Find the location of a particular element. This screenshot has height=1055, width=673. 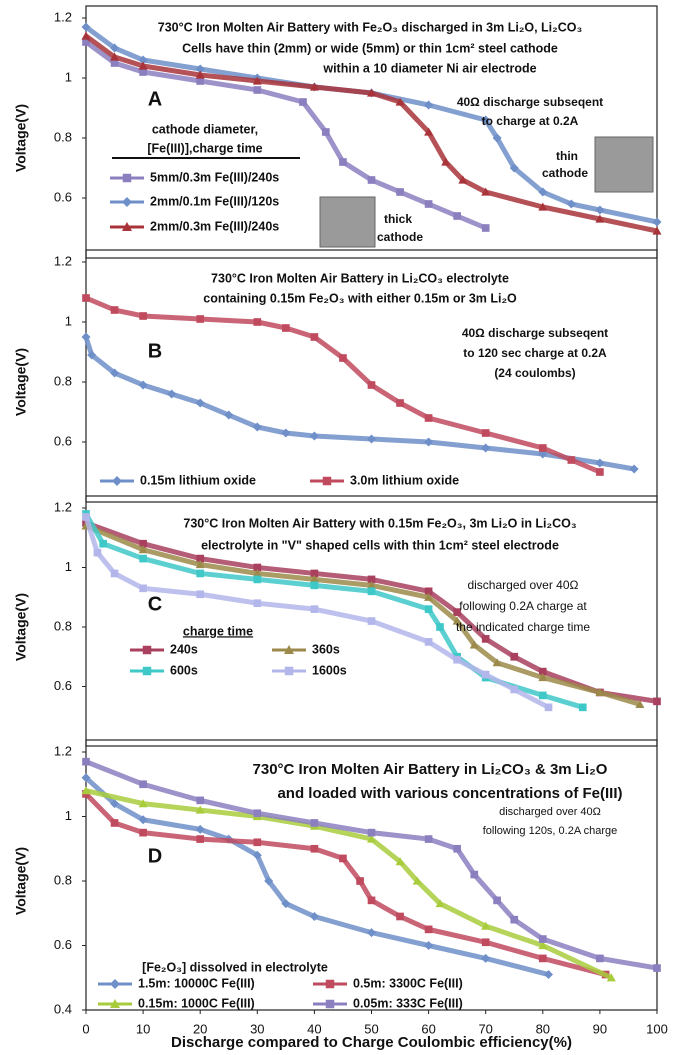

x-tick-label: 70 is located at coordinates (485, 1028).